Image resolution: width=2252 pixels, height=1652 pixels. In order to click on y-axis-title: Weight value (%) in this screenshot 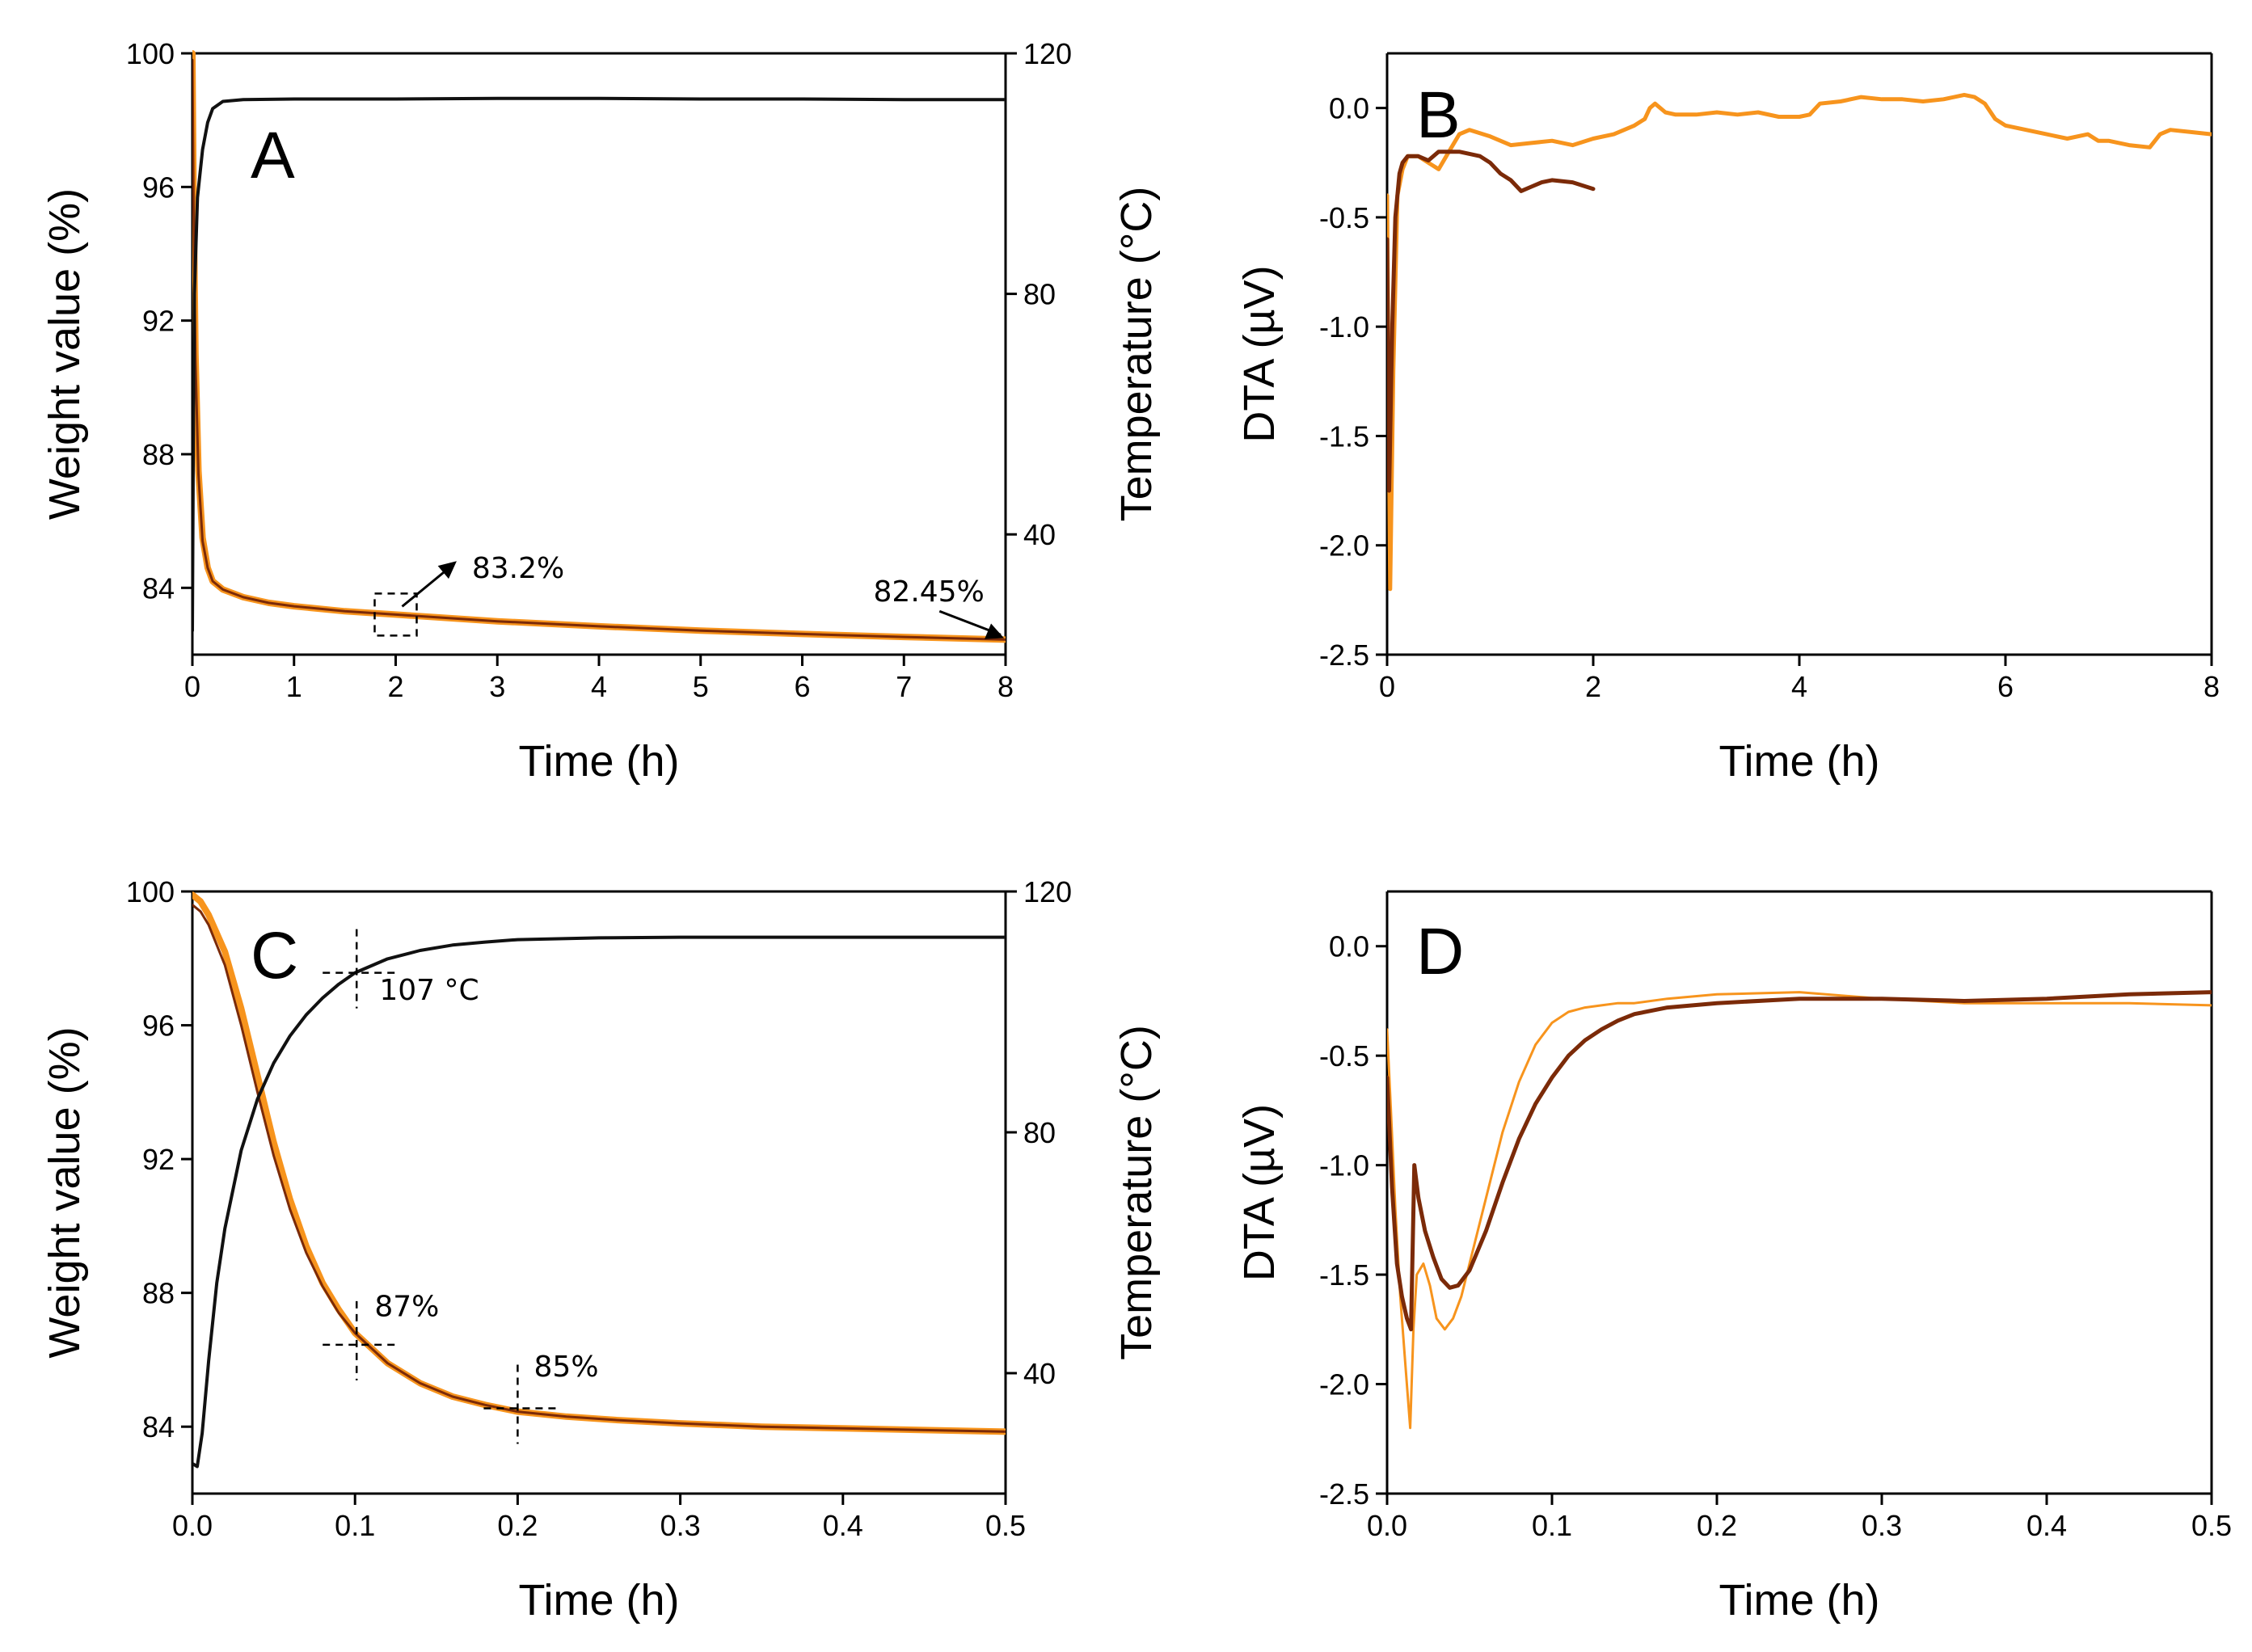, I will do `click(64, 1192)`.